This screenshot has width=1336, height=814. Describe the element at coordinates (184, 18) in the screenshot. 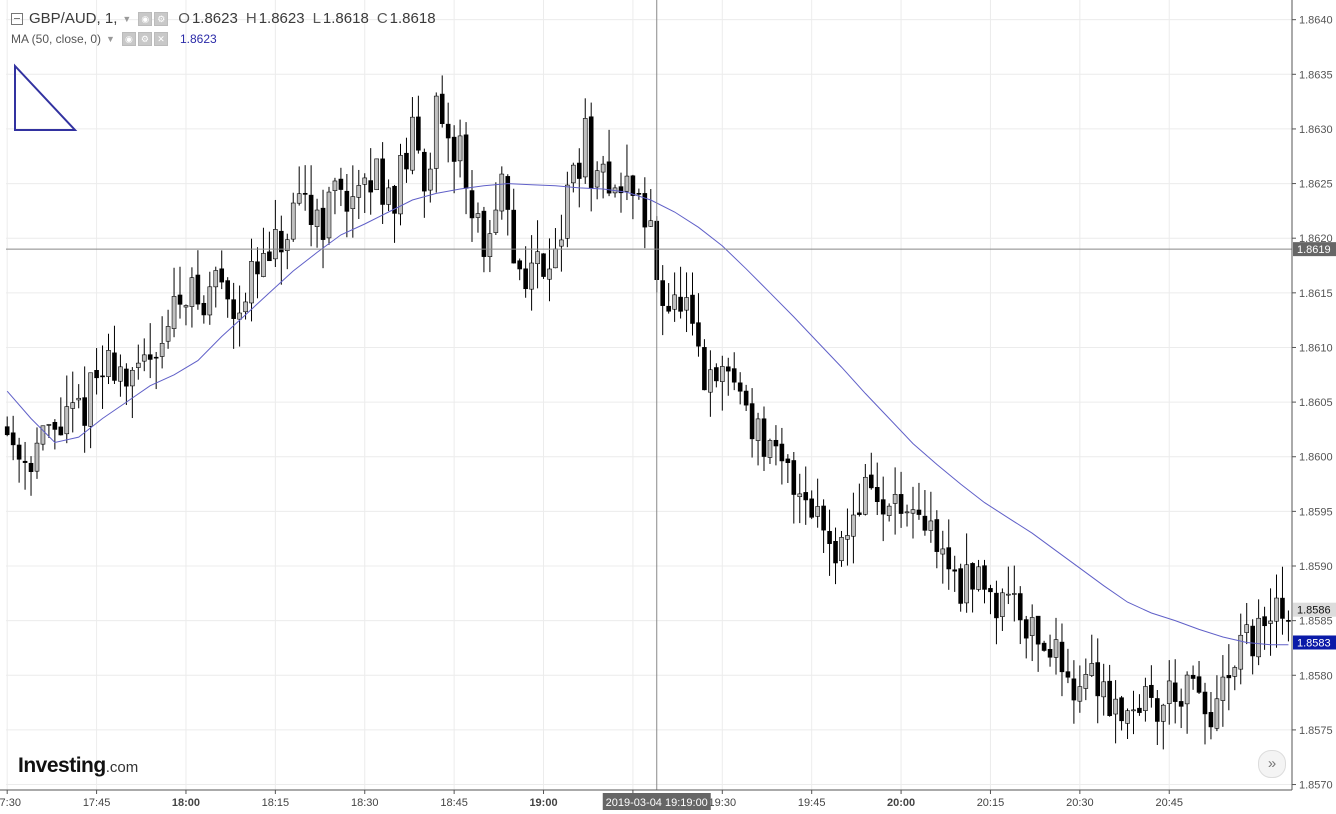

I see `open-key: O` at that location.